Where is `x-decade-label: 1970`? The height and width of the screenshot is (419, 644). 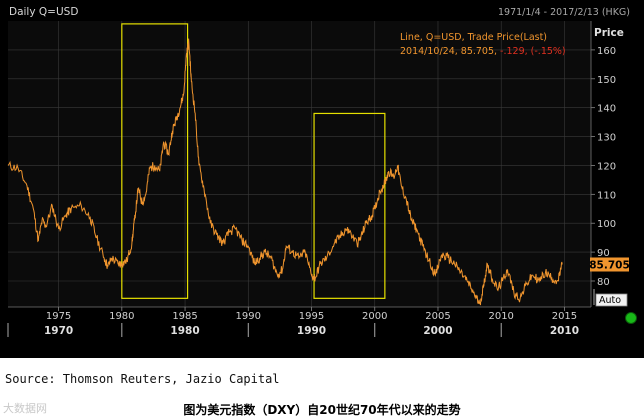
x-decade-label: 1970 is located at coordinates (58, 331).